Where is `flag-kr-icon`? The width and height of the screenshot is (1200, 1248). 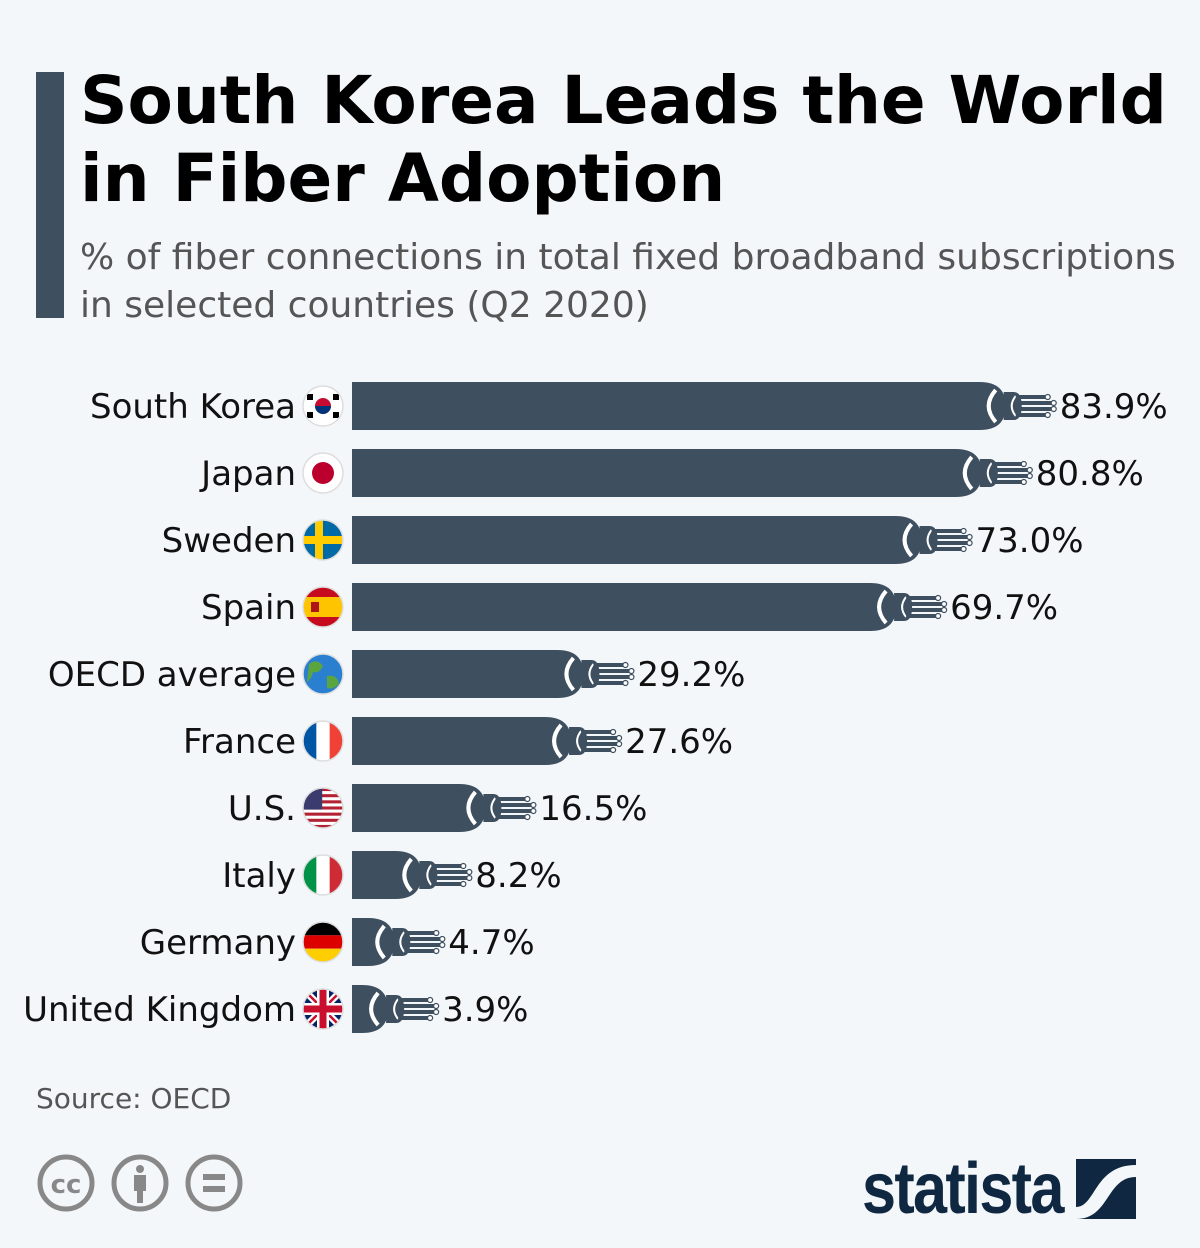 flag-kr-icon is located at coordinates (323, 406).